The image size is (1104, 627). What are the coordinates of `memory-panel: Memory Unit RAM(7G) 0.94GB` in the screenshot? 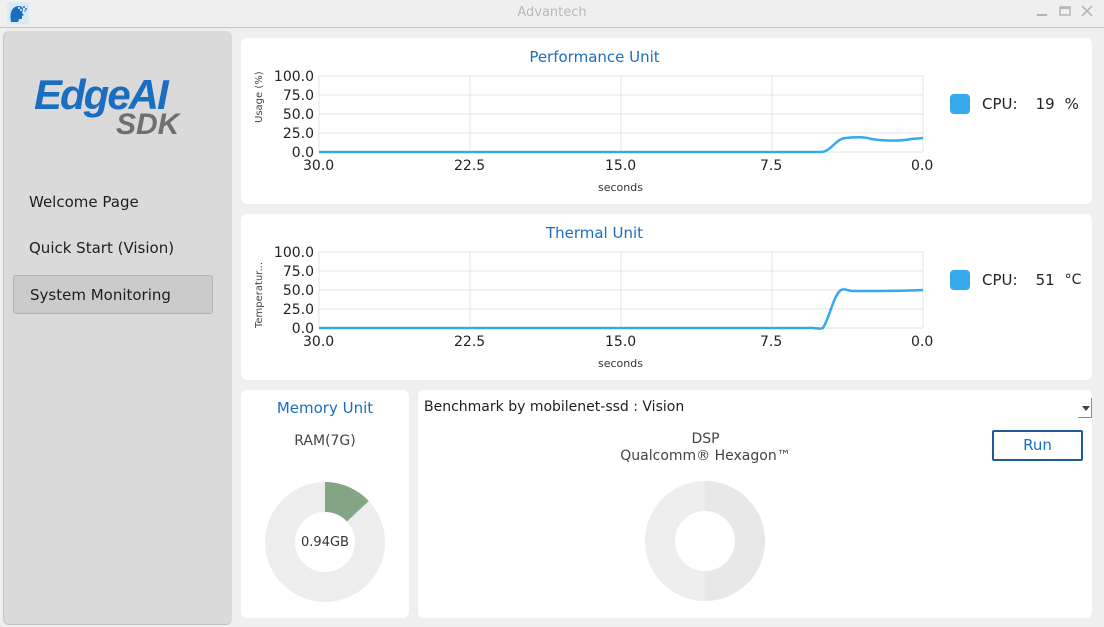 It's located at (325, 504).